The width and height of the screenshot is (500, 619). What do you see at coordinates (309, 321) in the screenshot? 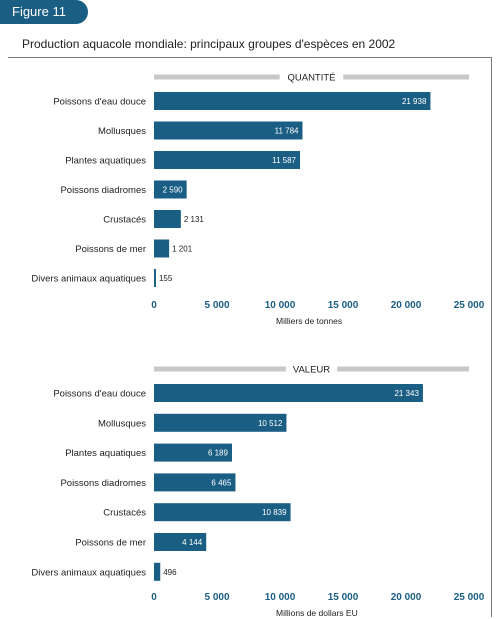
I see `chart-1-axis-label: Milliers de tonnes` at bounding box center [309, 321].